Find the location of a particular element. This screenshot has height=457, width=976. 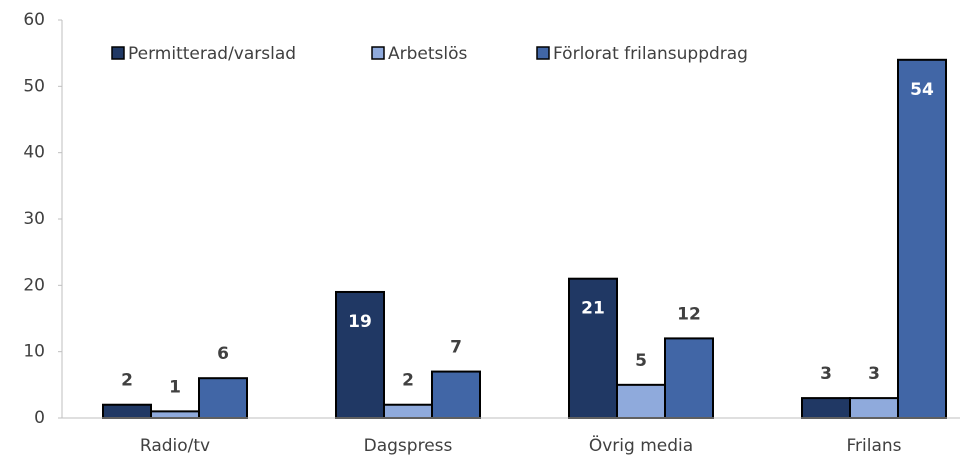

data-label: 12 is located at coordinates (689, 314).